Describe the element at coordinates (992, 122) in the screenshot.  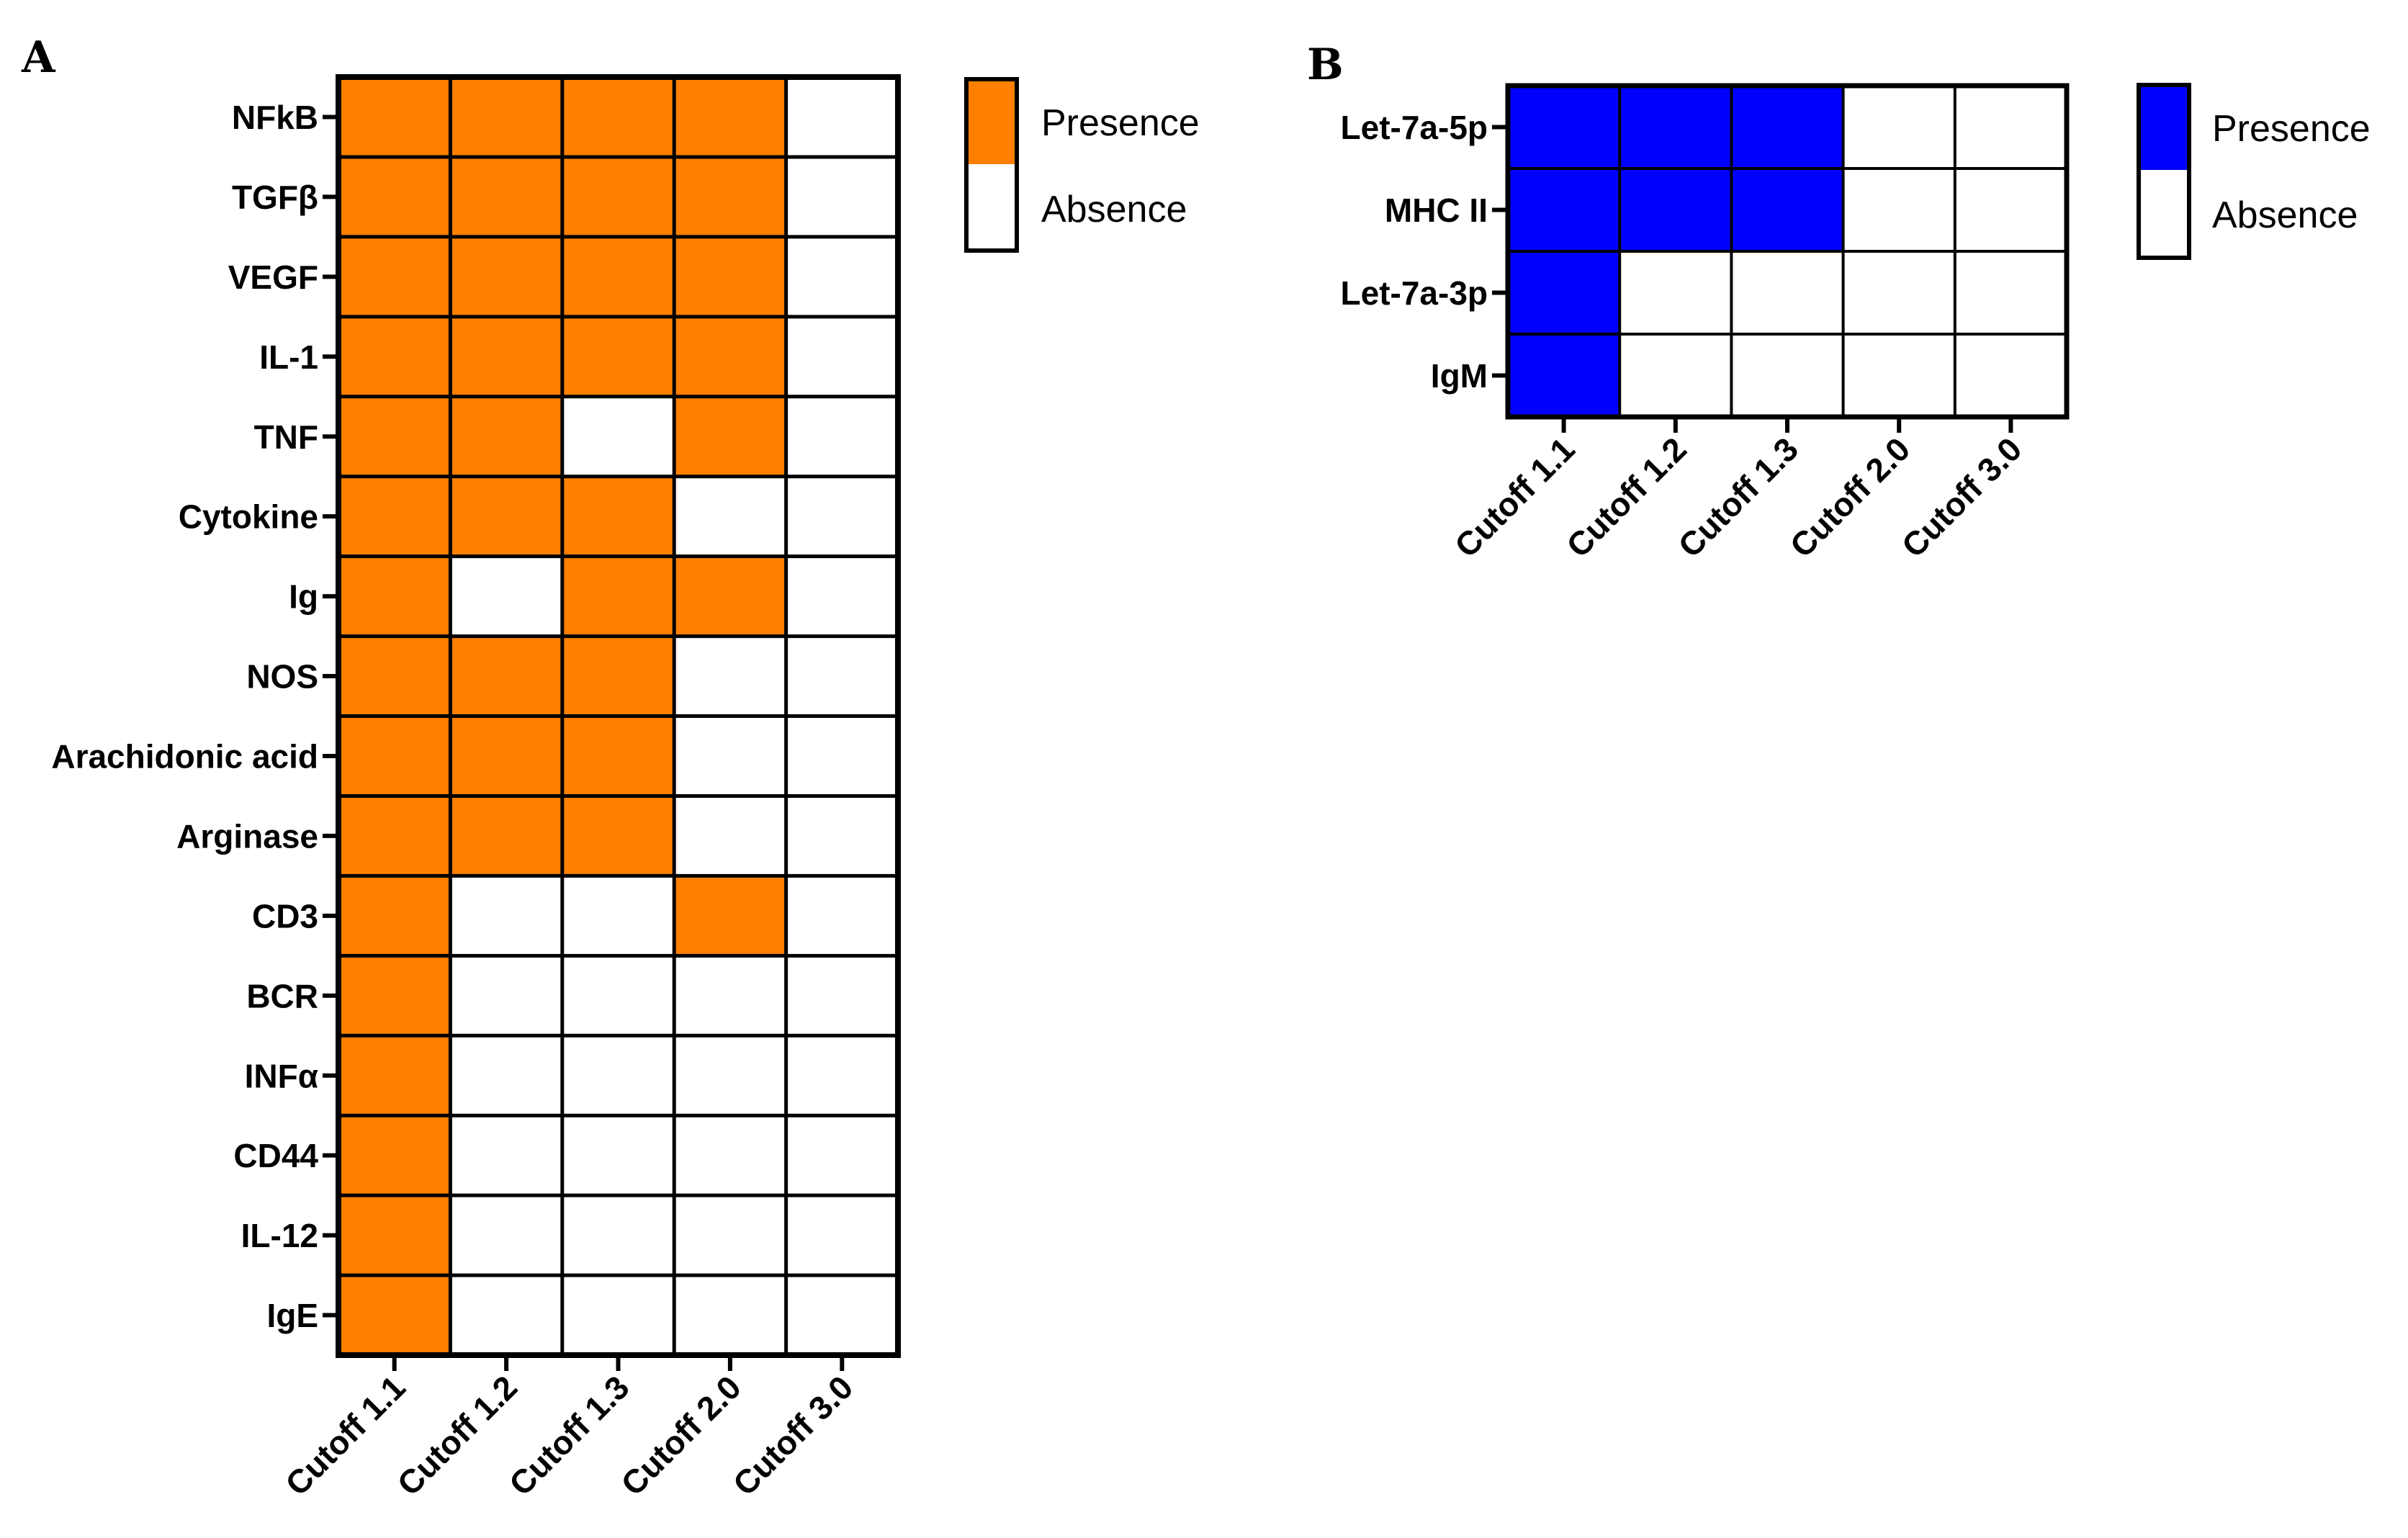
I see `legend-a-presence-swatch` at that location.